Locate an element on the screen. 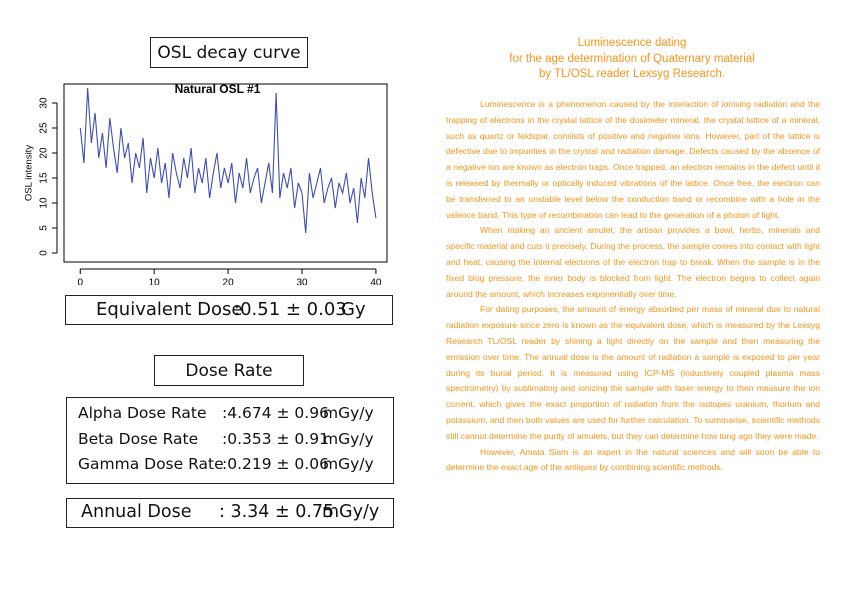  dose-rate-value: :4.674 ± 0.96 is located at coordinates (275, 413).